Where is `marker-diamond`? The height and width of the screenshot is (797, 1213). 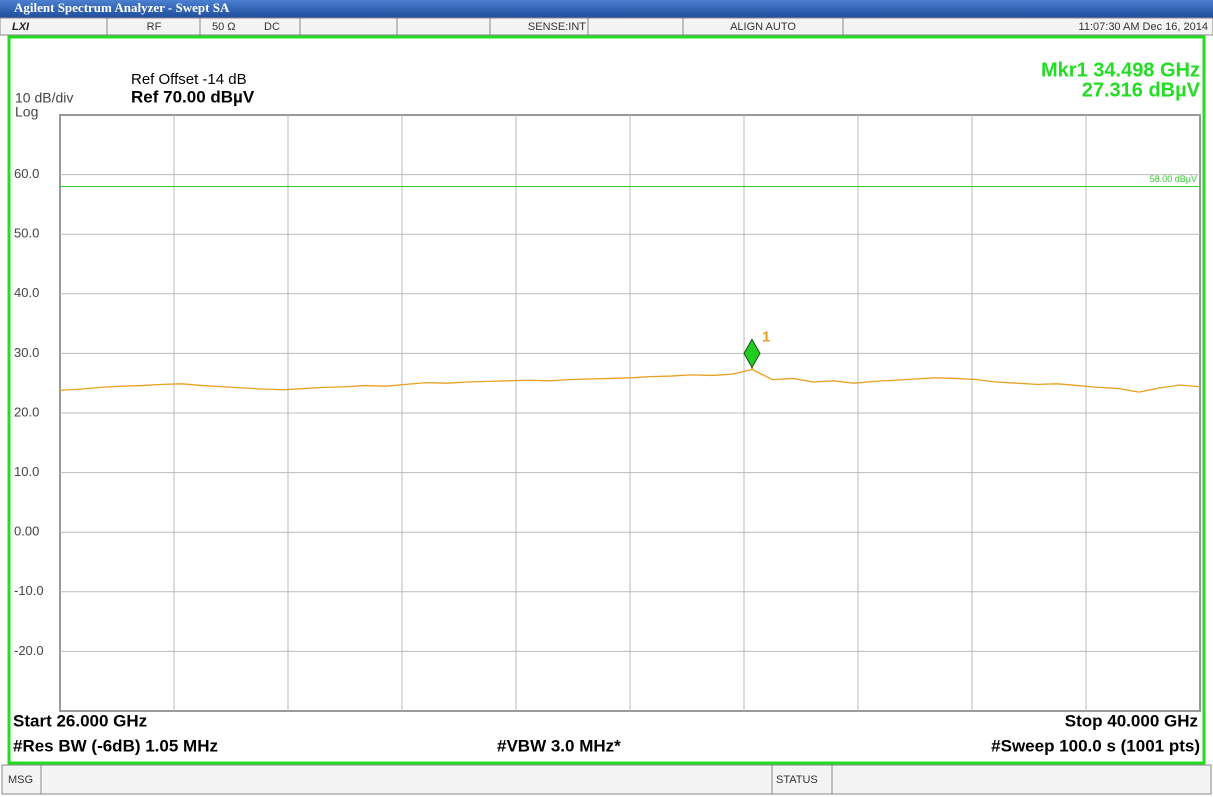
marker-diamond is located at coordinates (752, 353).